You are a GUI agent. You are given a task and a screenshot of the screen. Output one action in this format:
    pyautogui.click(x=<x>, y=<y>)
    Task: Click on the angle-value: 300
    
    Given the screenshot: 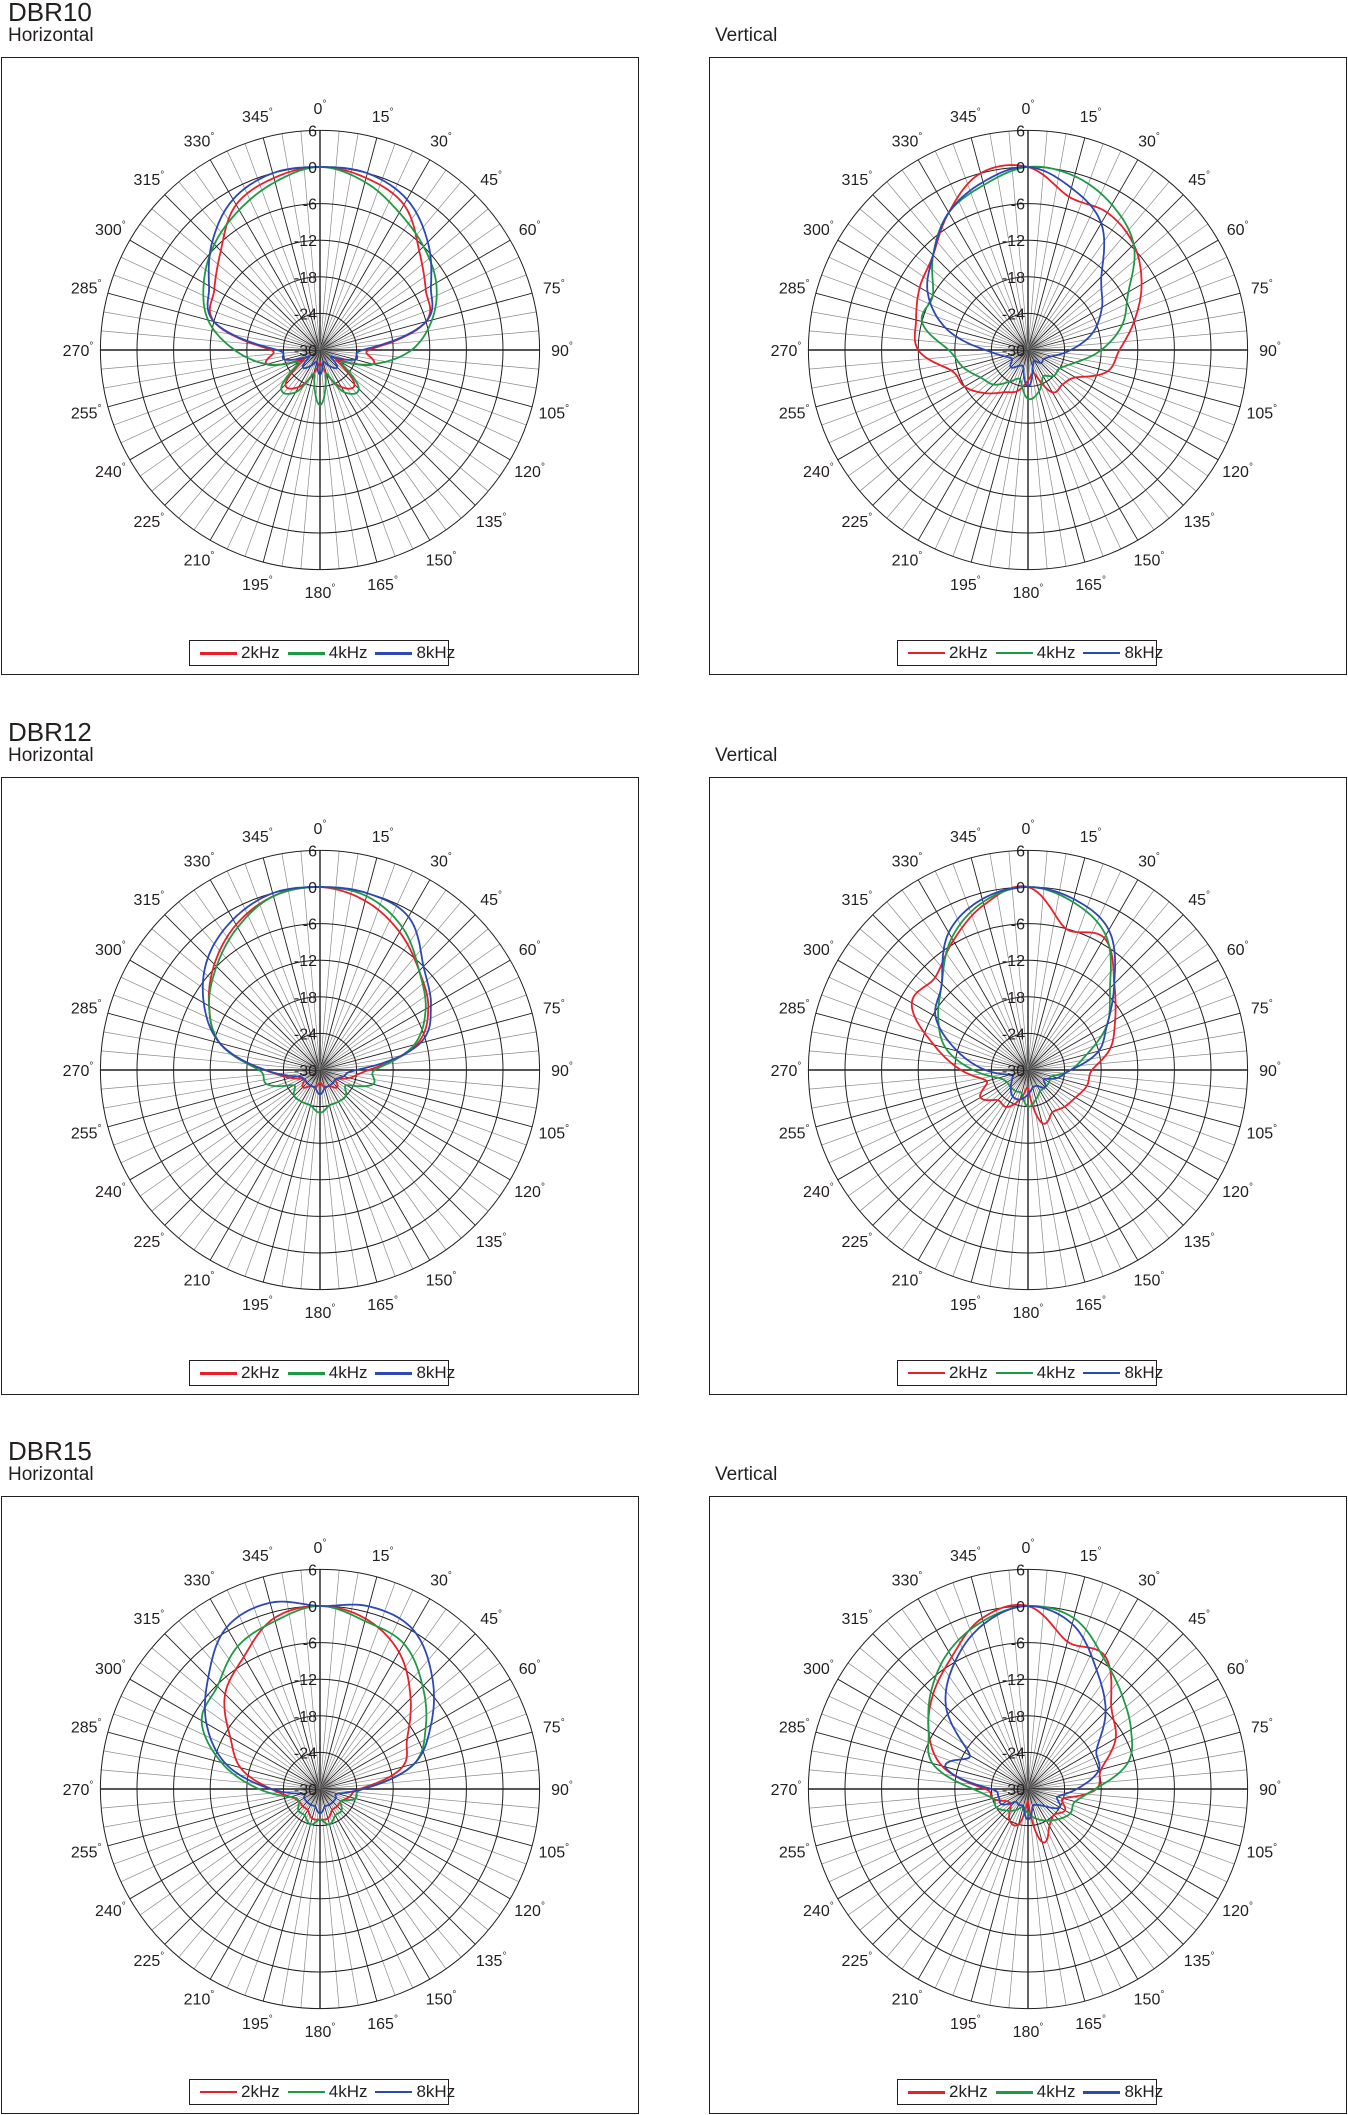 What is the action you would take?
    pyautogui.click(x=108, y=950)
    